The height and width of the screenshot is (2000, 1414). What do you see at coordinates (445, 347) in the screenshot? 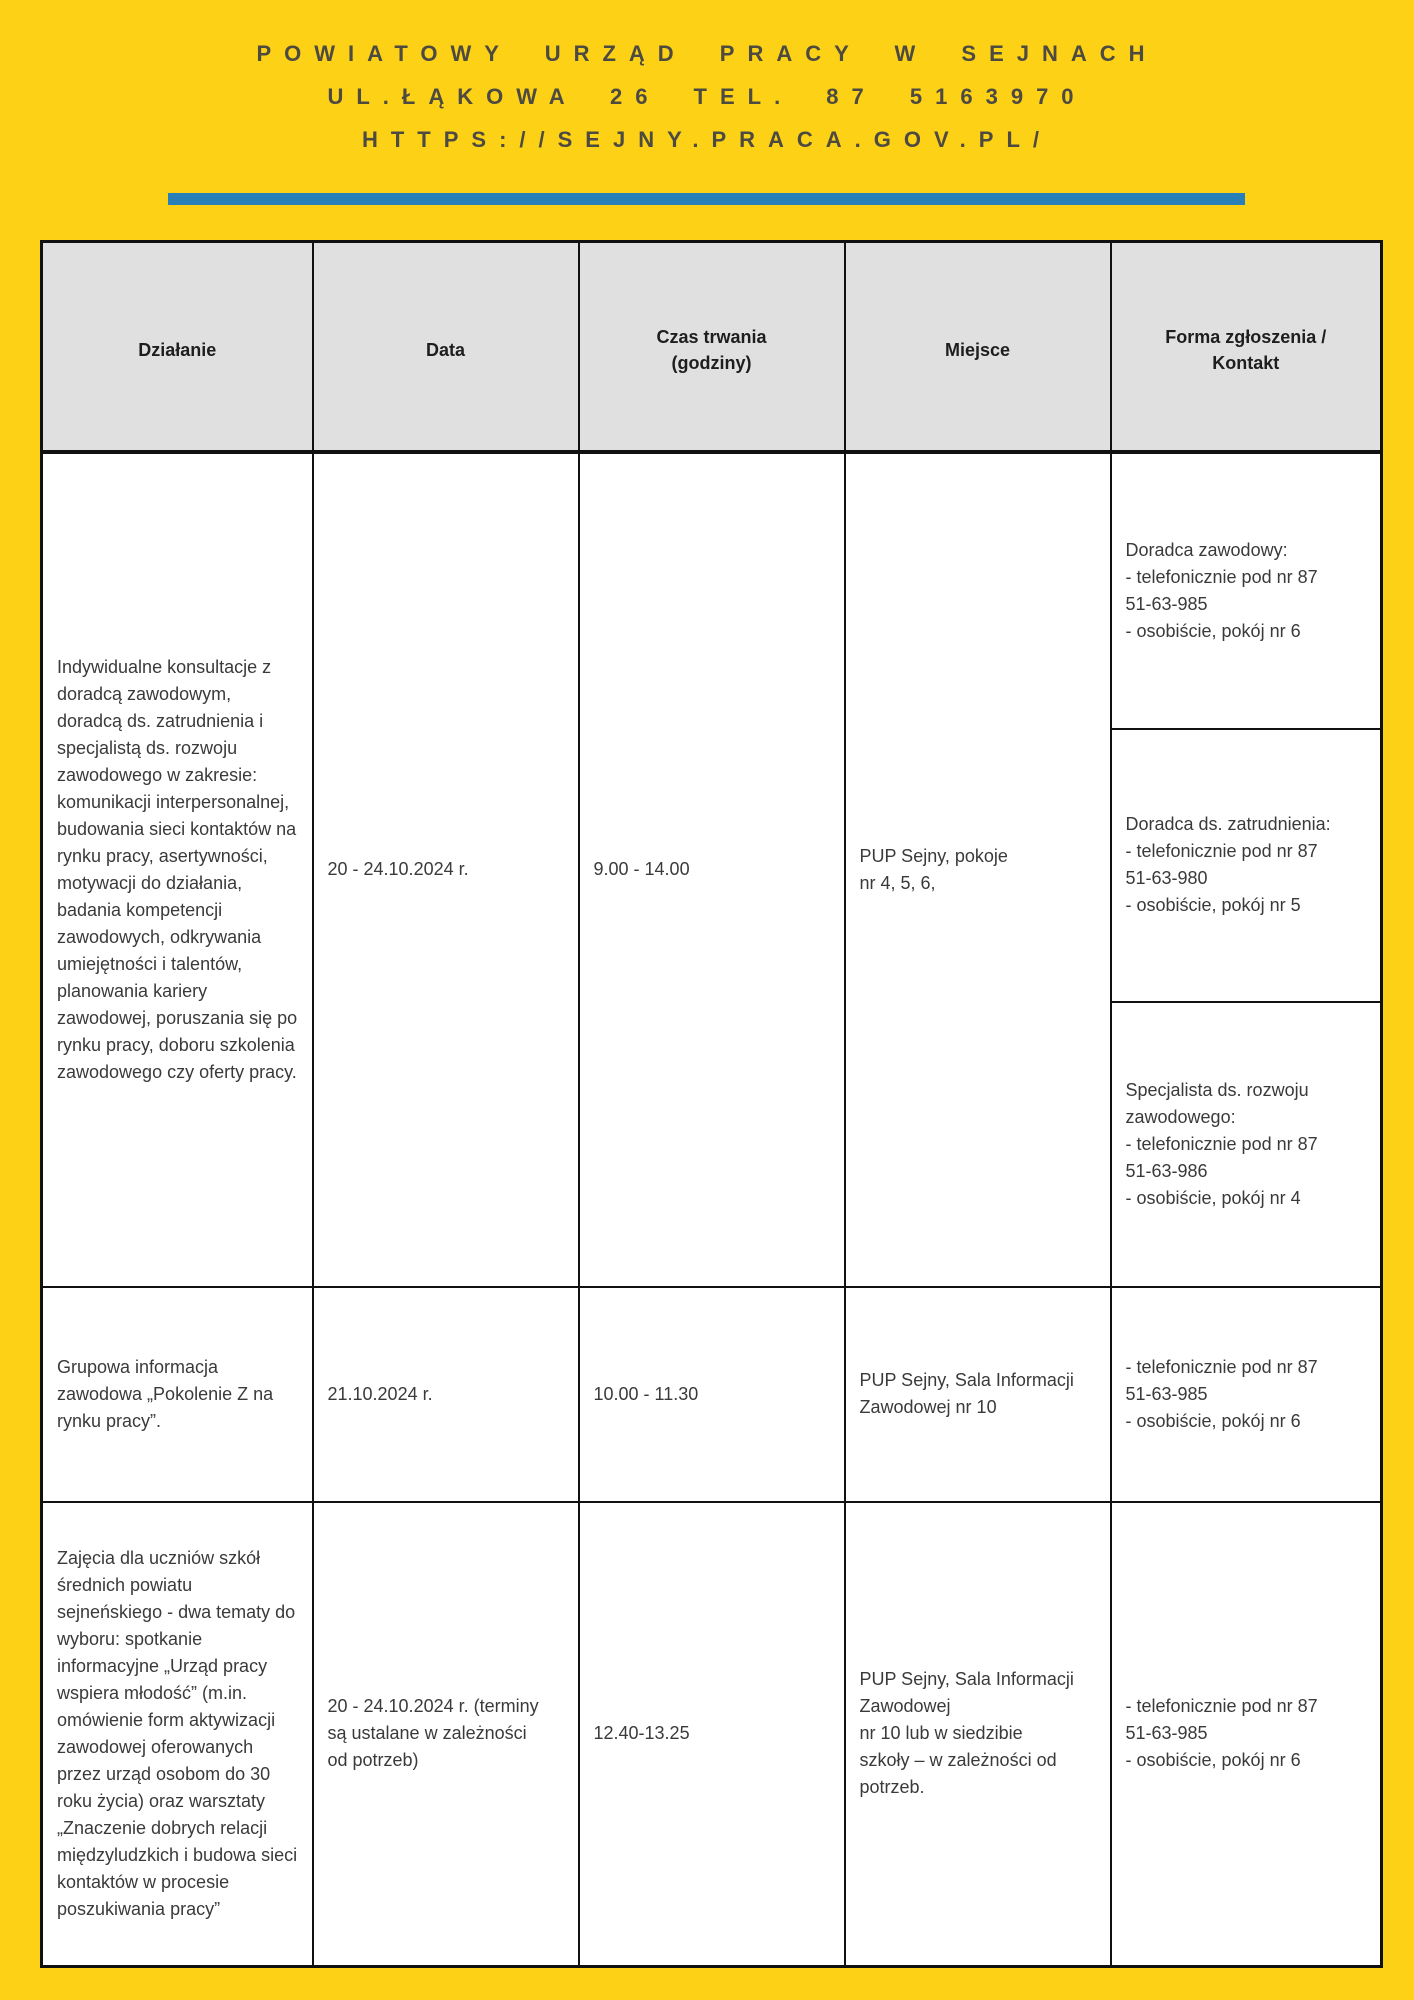
I see `column-header-data: Data` at bounding box center [445, 347].